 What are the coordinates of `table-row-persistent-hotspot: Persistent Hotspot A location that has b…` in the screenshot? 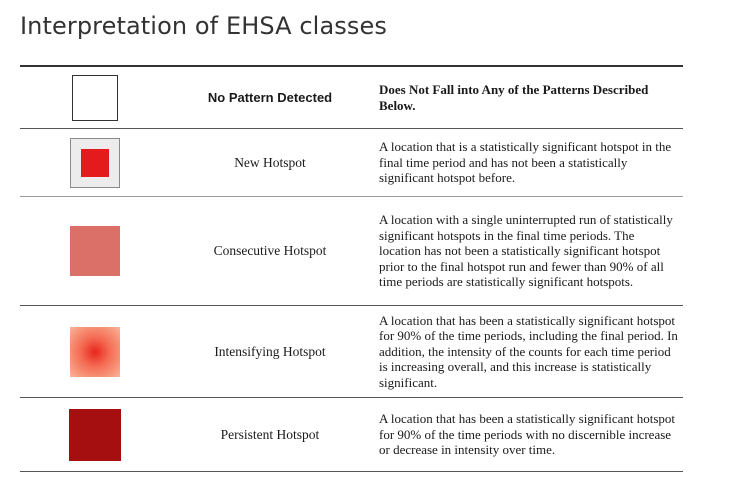 It's located at (351, 435).